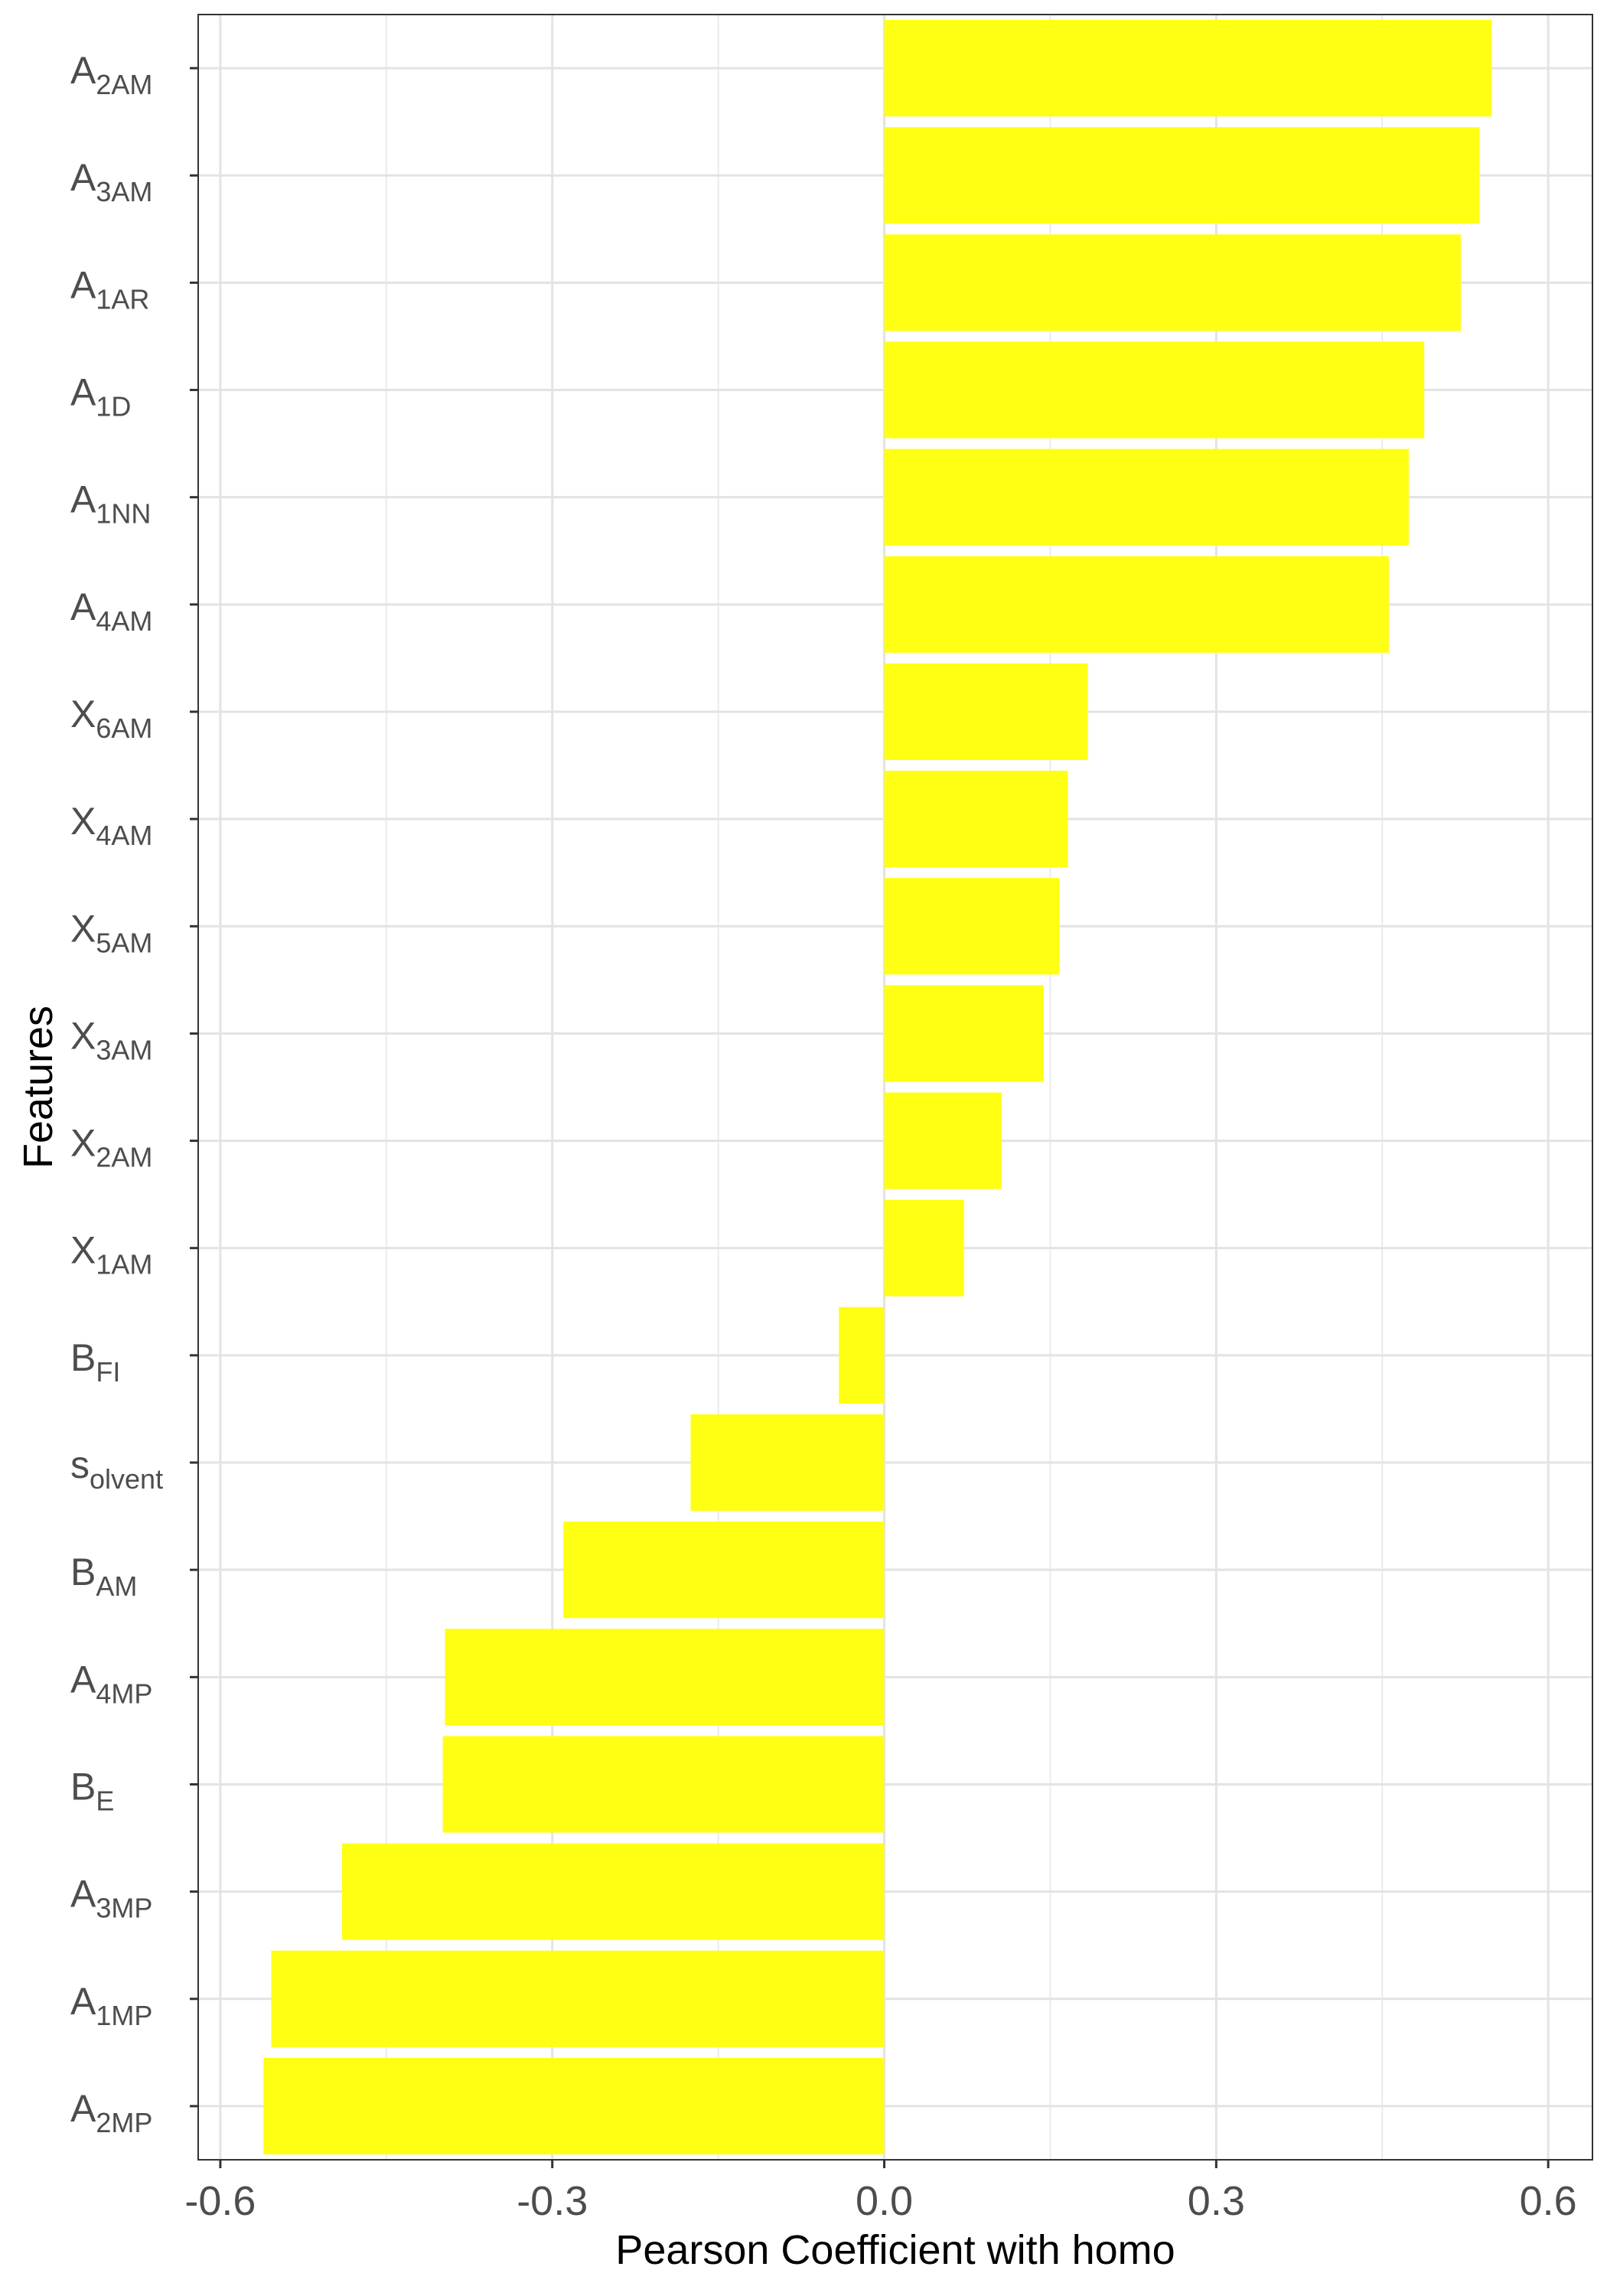 The height and width of the screenshot is (2296, 1607). What do you see at coordinates (976, 819) in the screenshot?
I see `bar-X4AM` at bounding box center [976, 819].